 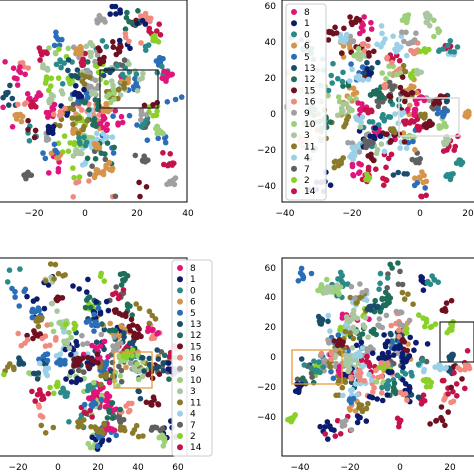 I want to click on highlight-box, so click(x=429, y=117).